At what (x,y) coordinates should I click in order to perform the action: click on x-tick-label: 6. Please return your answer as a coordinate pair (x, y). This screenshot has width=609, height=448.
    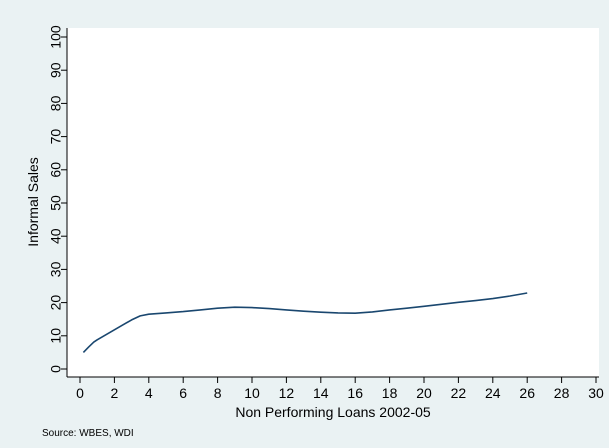
    Looking at the image, I should click on (183, 393).